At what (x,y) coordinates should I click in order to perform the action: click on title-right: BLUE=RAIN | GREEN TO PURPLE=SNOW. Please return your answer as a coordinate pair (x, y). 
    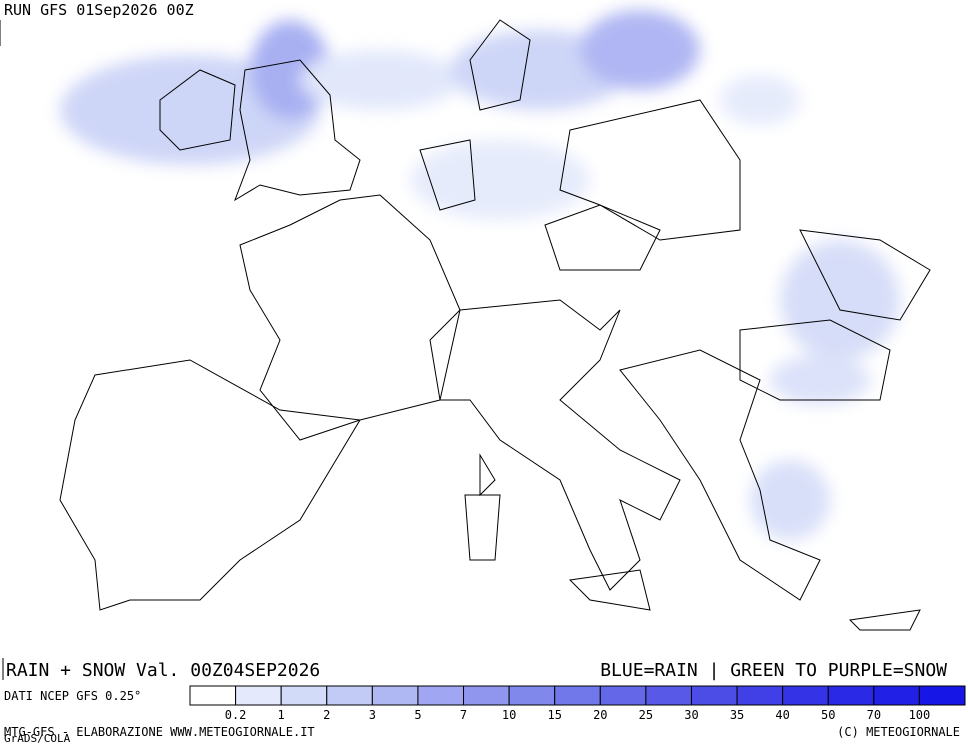
    Looking at the image, I should click on (773, 670).